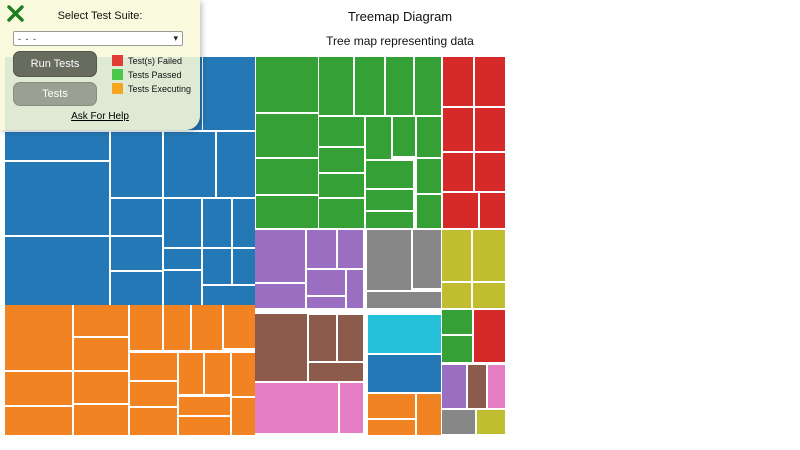 This screenshot has width=800, height=450. Describe the element at coordinates (100, 116) in the screenshot. I see `ask-for-help-link: Ask For Help` at that location.